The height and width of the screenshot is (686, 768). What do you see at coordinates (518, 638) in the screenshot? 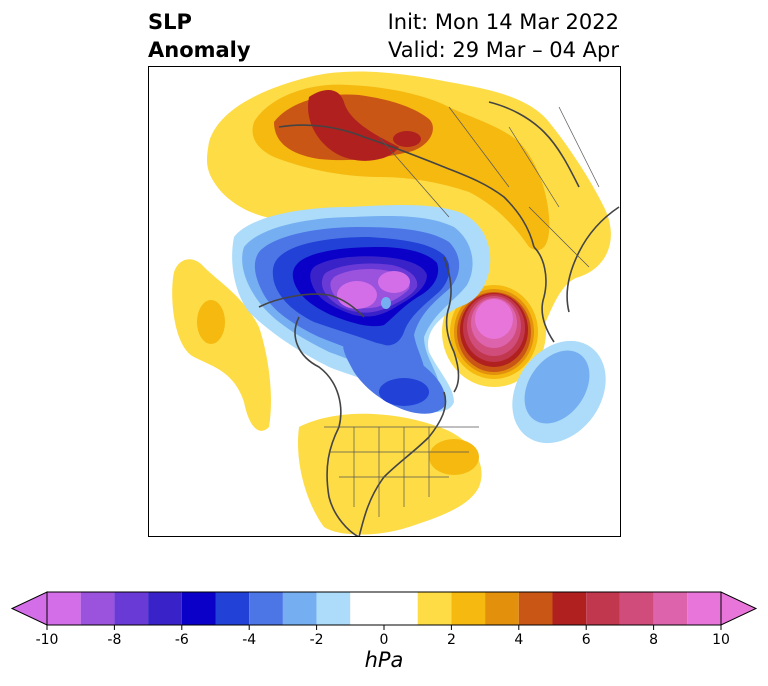
I see `colorbar-tick-label: 4` at bounding box center [518, 638].